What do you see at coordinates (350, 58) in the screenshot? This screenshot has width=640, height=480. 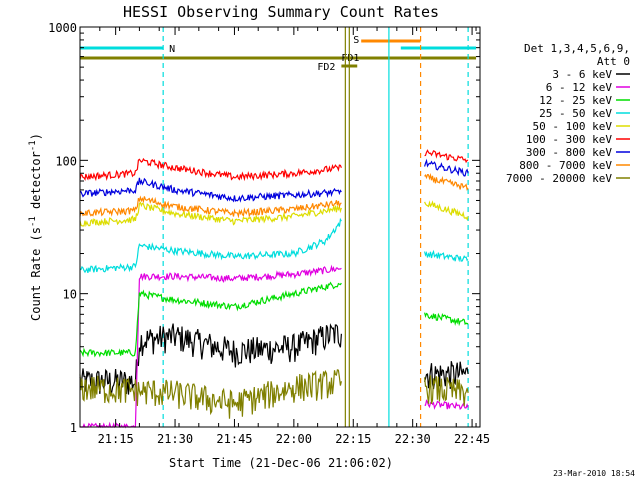 I see `flag-label-fd1: FD1` at bounding box center [350, 58].